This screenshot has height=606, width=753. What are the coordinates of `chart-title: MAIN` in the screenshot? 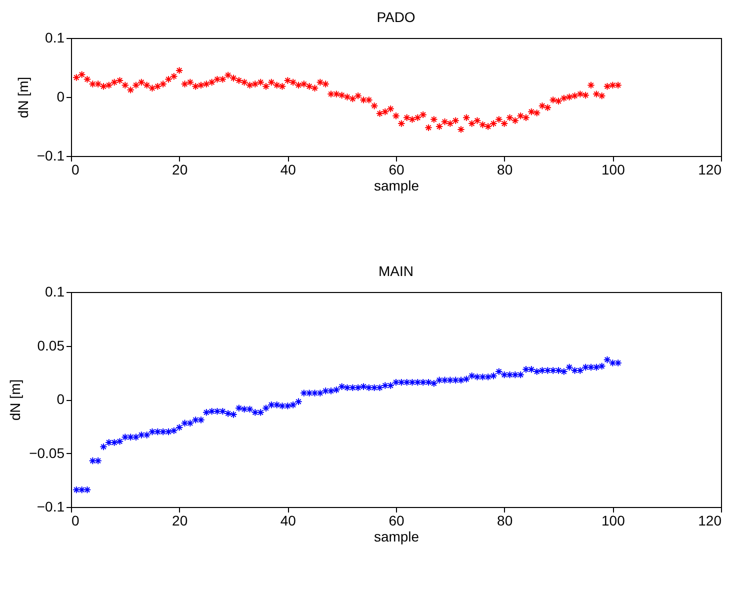 It's located at (396, 271).